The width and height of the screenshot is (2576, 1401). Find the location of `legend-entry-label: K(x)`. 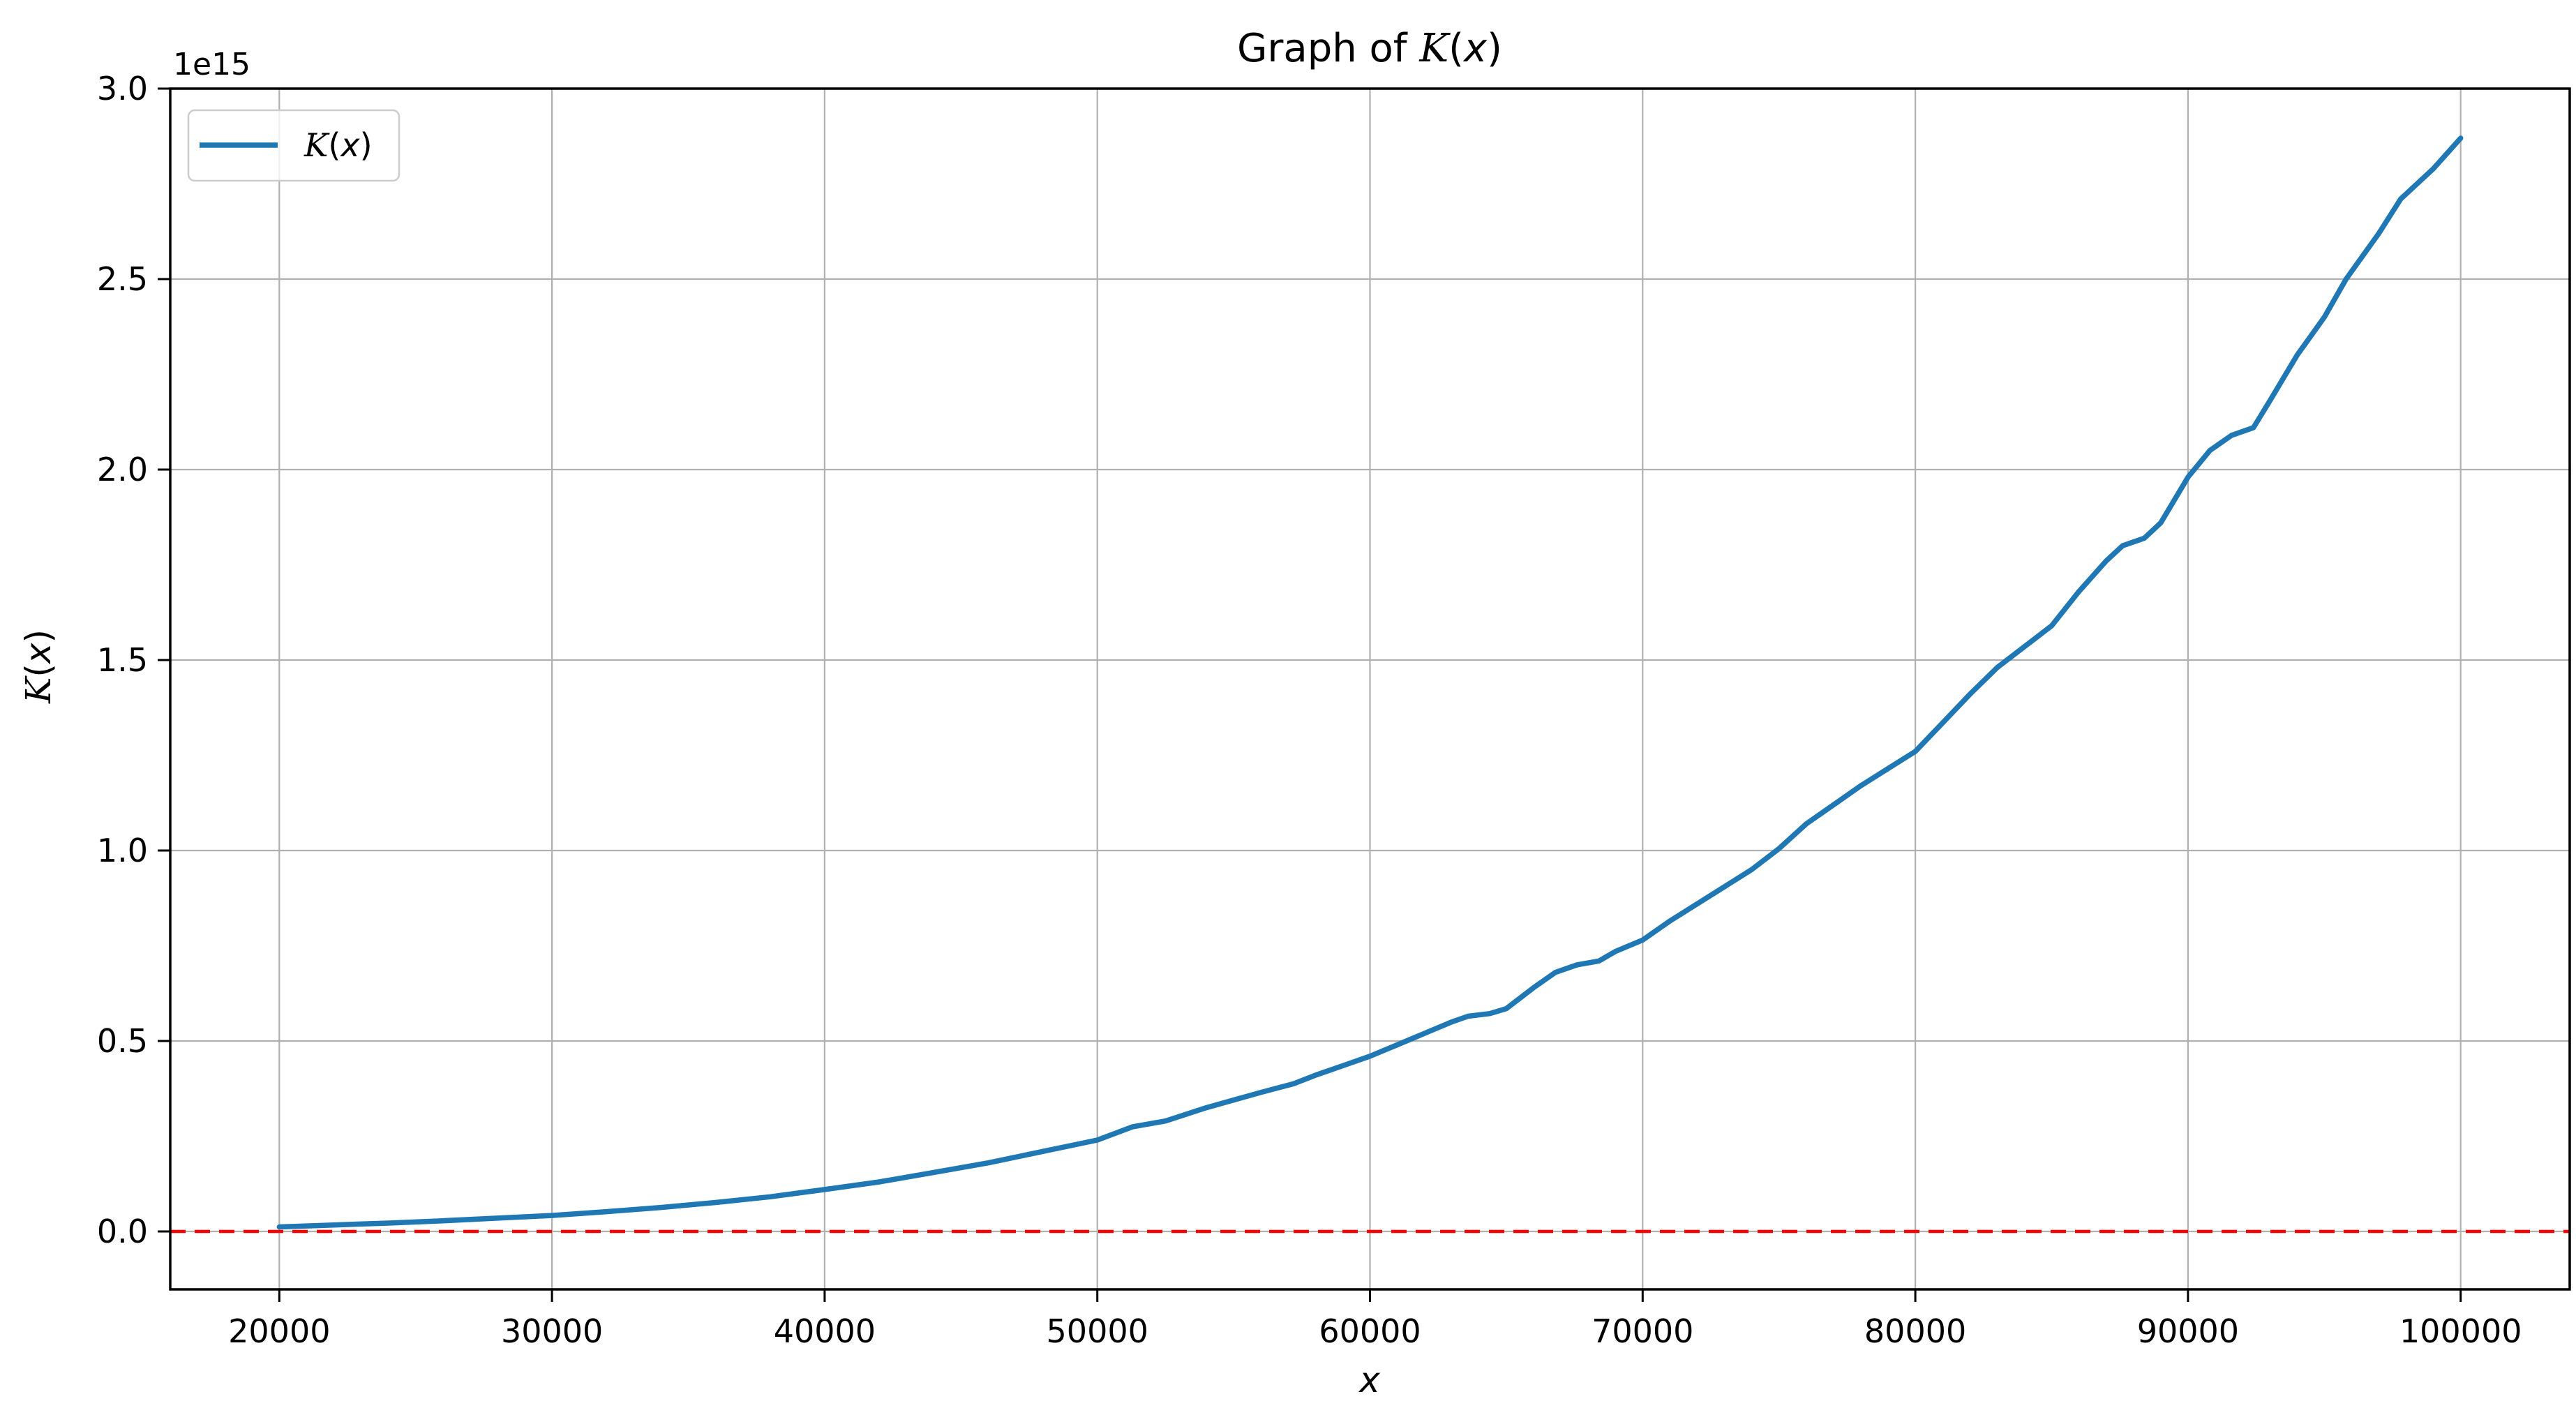

legend-entry-label: K(x) is located at coordinates (338, 145).